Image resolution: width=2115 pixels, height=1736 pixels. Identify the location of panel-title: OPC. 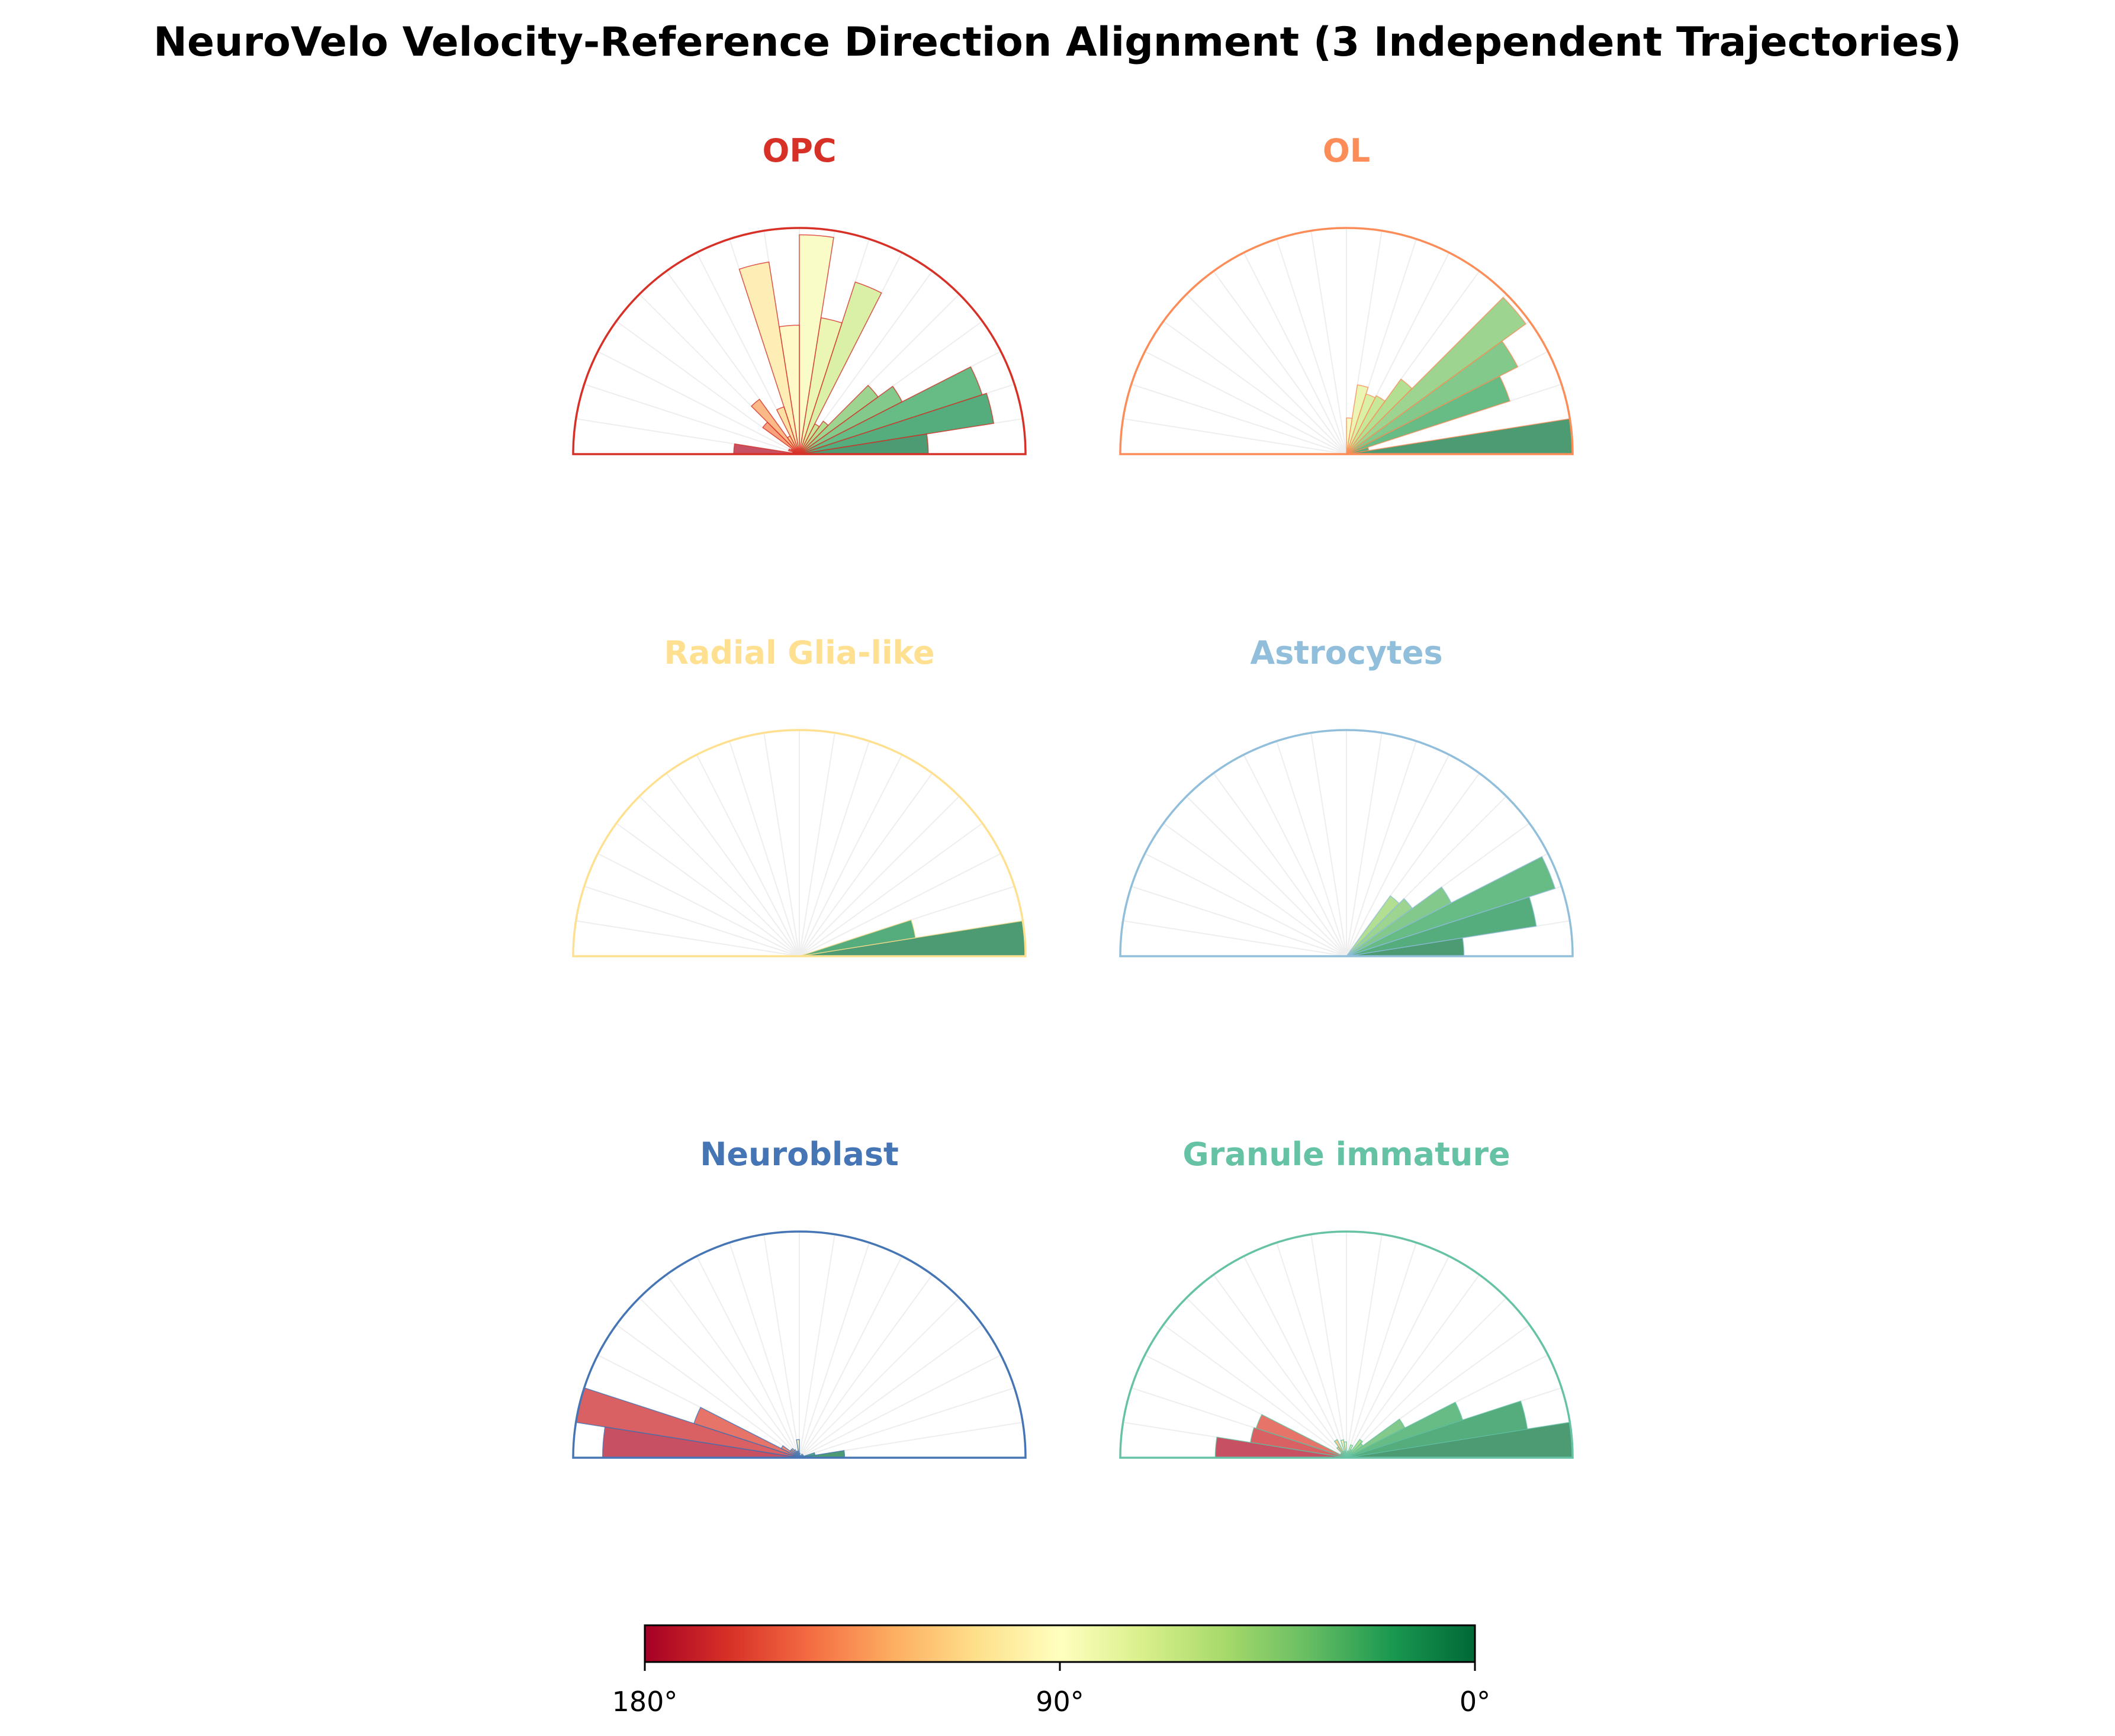
(799, 150).